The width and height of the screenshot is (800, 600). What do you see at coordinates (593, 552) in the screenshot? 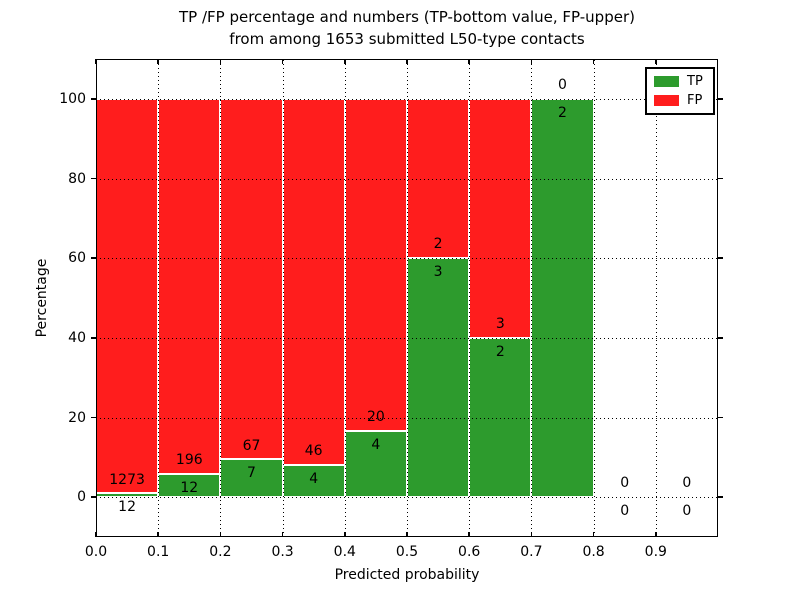
I see `x-tick-label: 0.8` at bounding box center [593, 552].